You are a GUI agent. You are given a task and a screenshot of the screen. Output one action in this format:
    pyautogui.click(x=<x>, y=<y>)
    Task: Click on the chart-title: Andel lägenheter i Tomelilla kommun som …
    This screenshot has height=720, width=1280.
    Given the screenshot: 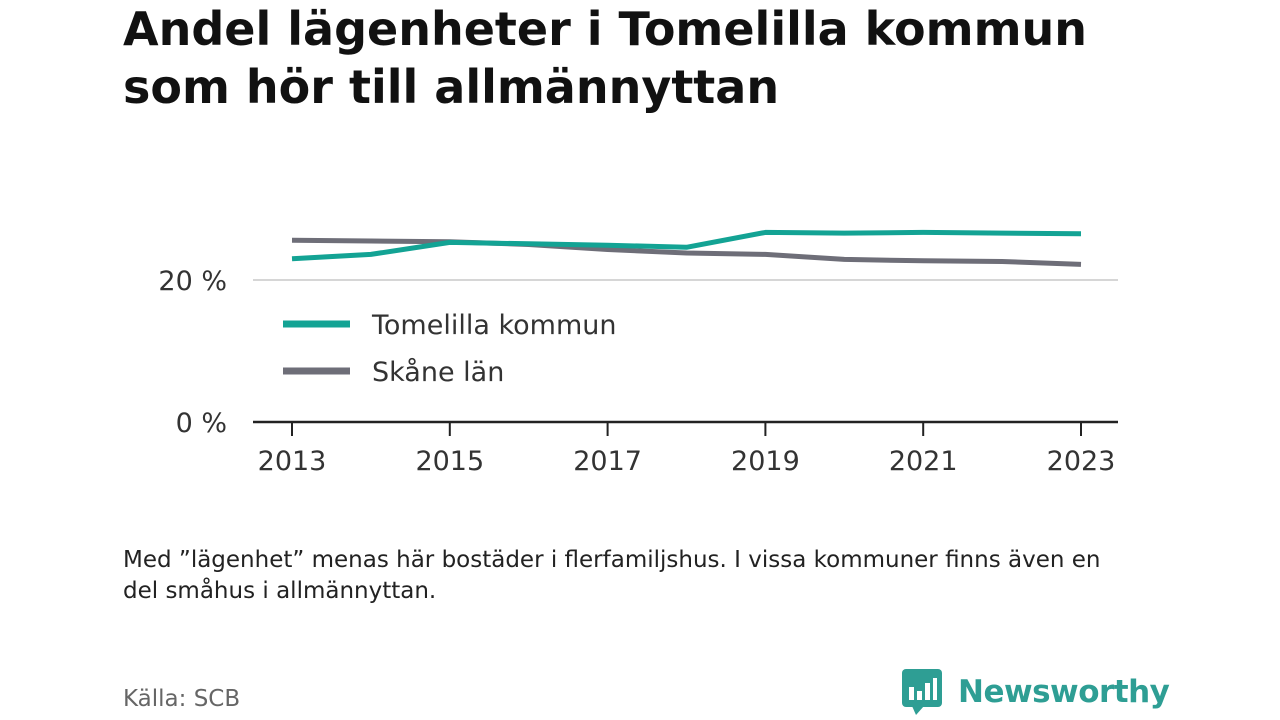 What is the action you would take?
    pyautogui.click(x=605, y=58)
    